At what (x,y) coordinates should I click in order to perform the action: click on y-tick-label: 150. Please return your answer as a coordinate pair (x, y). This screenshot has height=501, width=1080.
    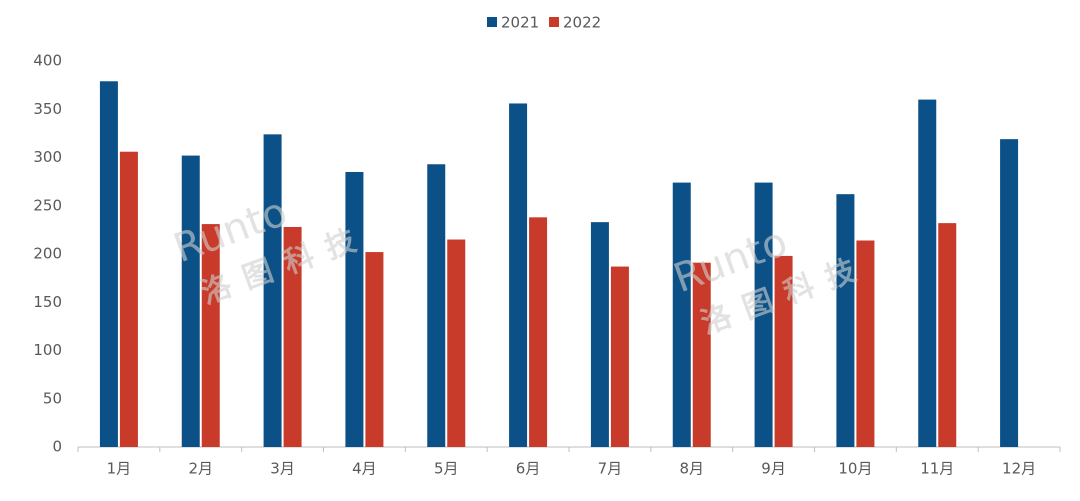
    Looking at the image, I should click on (47, 302).